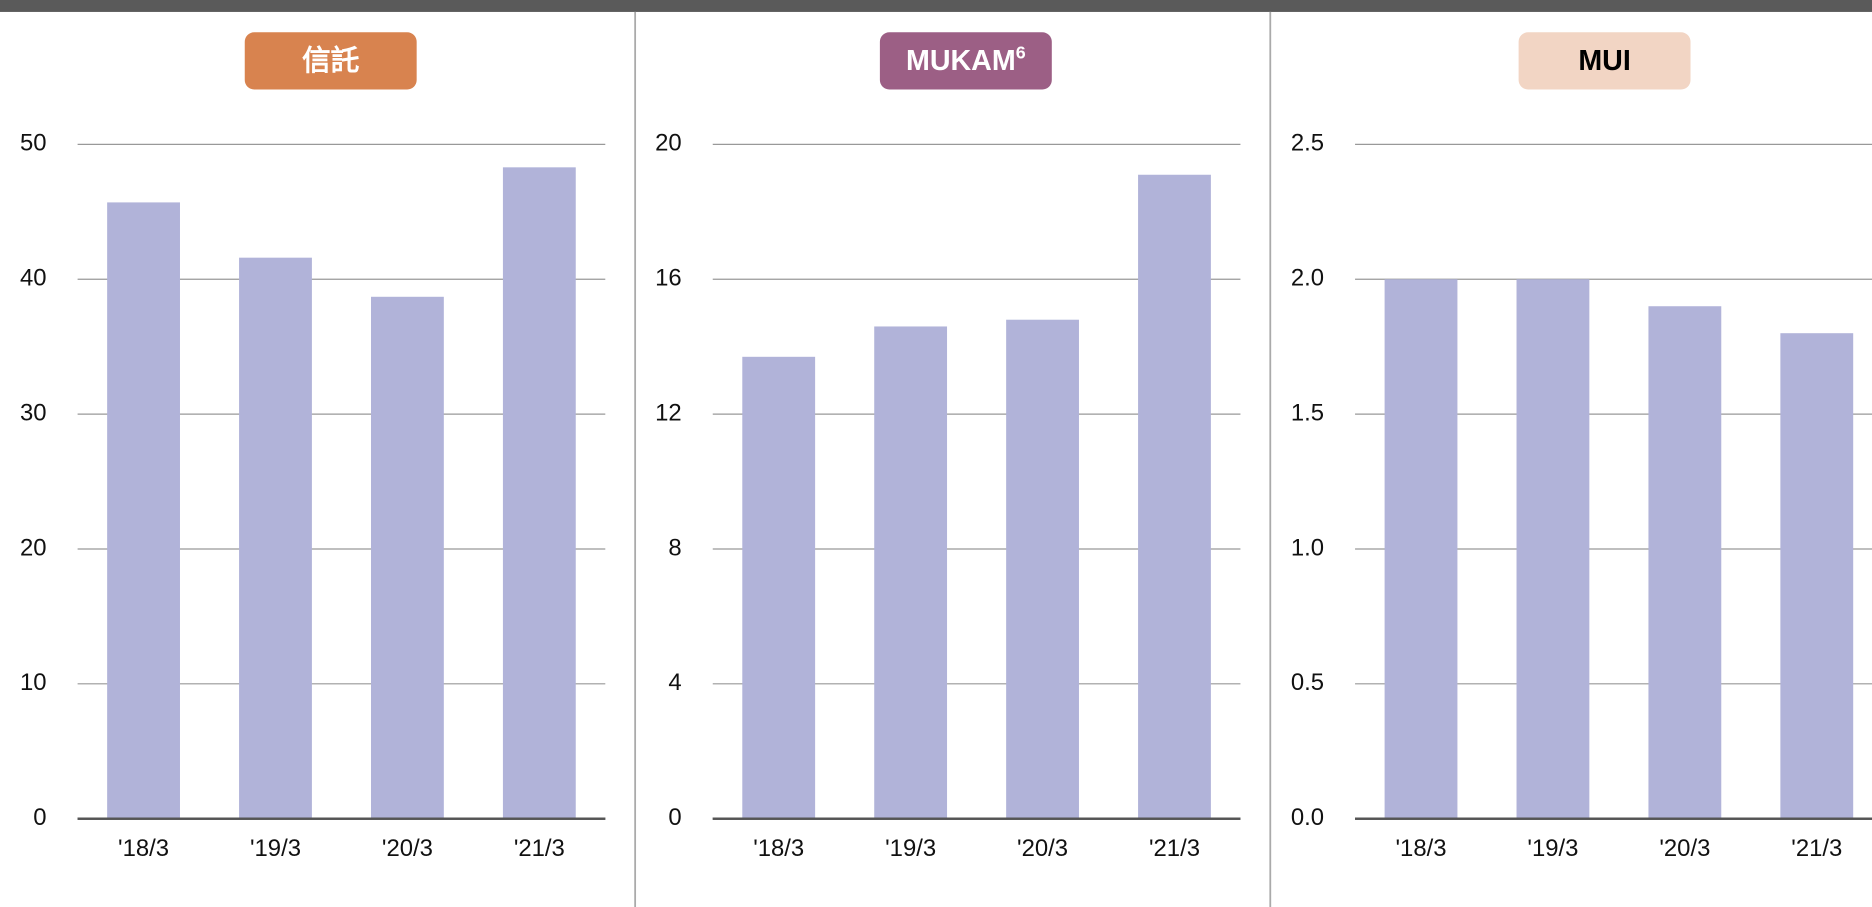 The width and height of the screenshot is (1872, 907). I want to click on y-tick-label: 40, so click(33, 278).